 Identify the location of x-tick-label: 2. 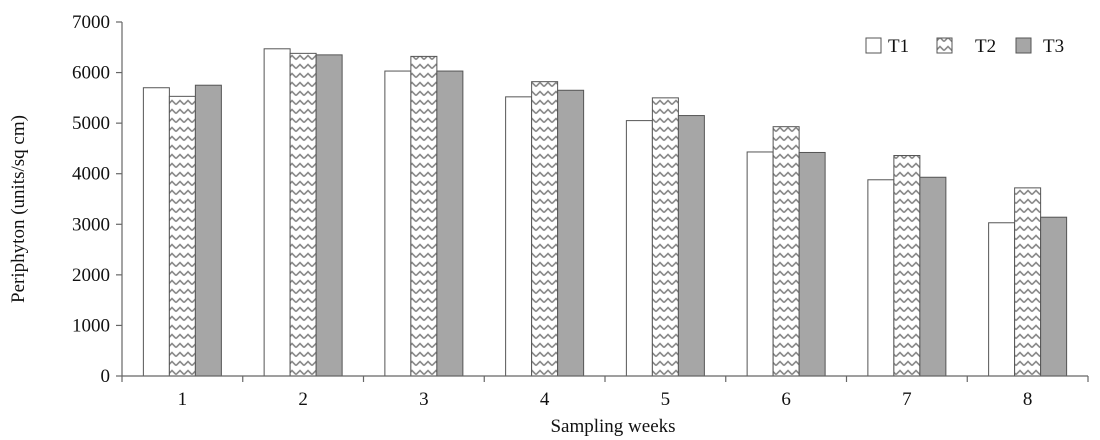
(303, 399).